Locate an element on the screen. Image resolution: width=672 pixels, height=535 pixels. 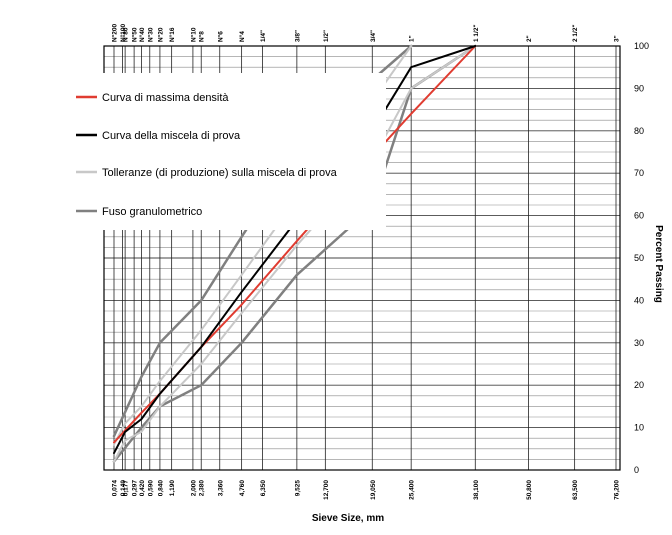
top-sieve-label: N°100 is located at coordinates (123, 32).